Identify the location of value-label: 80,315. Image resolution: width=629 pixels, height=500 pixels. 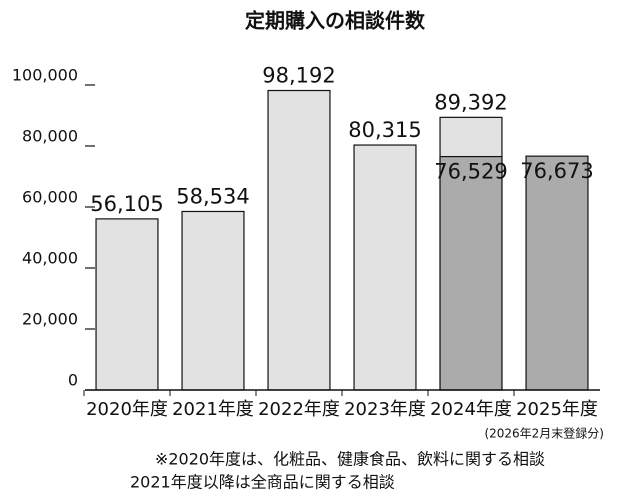
(384, 130).